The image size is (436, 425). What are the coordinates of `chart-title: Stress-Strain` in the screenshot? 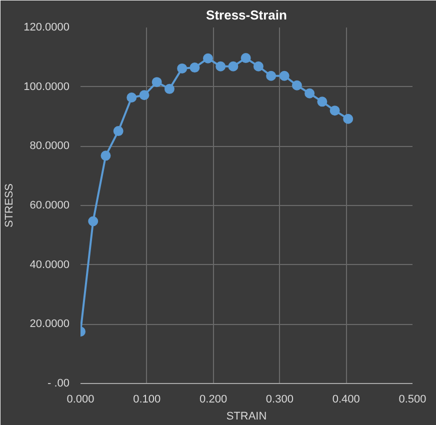 It's located at (247, 15).